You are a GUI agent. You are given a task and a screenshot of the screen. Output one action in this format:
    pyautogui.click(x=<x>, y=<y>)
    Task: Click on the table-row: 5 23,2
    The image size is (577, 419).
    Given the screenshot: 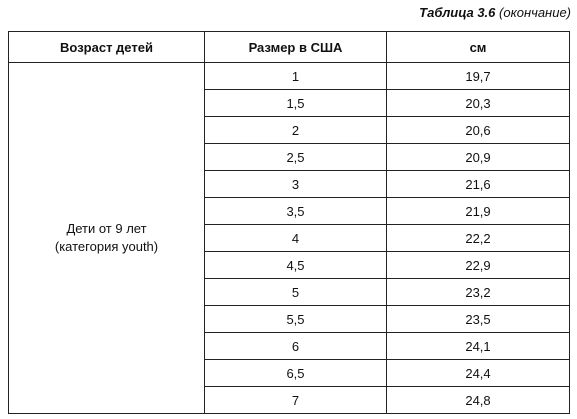 What is the action you would take?
    pyautogui.click(x=289, y=292)
    